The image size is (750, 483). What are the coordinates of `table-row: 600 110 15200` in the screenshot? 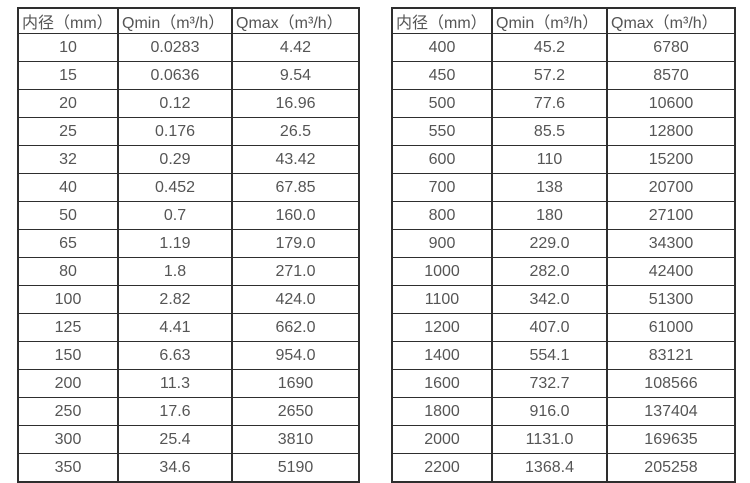 It's located at (563, 159).